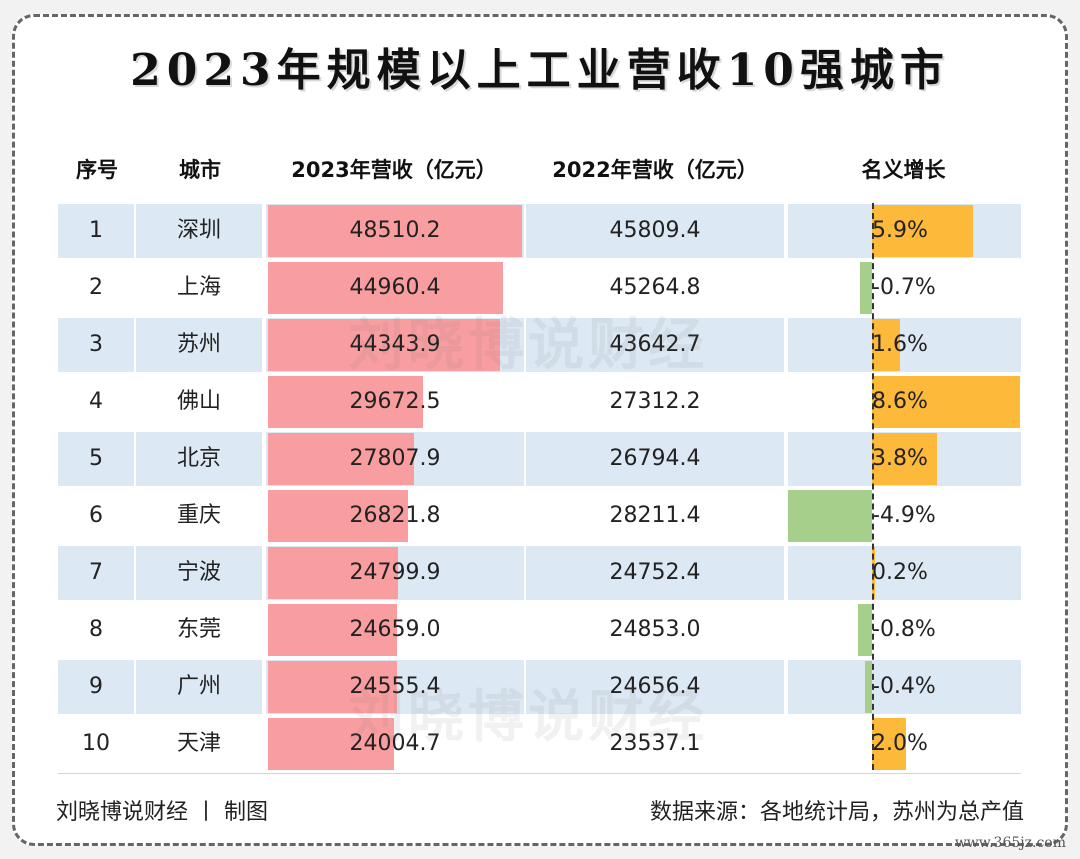 The width and height of the screenshot is (1080, 859). Describe the element at coordinates (96, 629) in the screenshot. I see `rank-label: 8` at that location.